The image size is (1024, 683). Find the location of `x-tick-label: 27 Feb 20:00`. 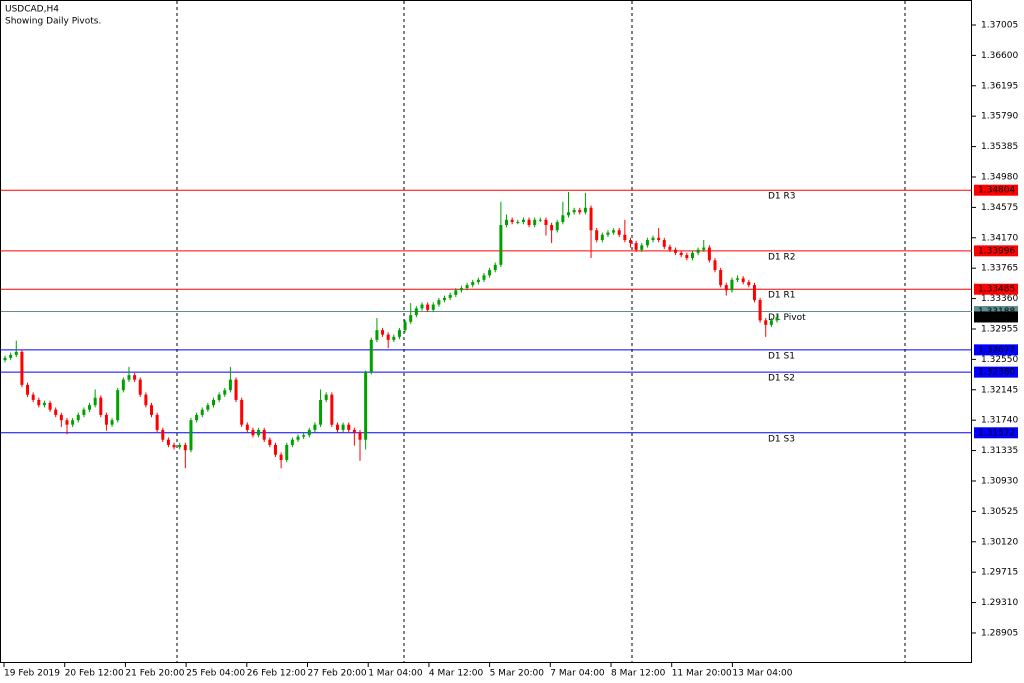

x-tick-label: 27 Feb 20:00 is located at coordinates (337, 674).